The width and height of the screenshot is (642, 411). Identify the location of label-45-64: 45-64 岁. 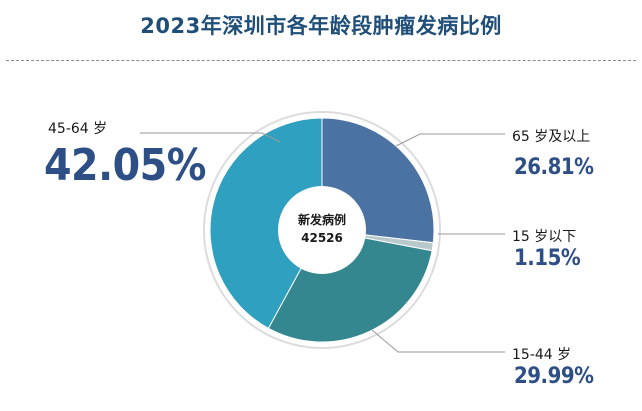
(78, 129).